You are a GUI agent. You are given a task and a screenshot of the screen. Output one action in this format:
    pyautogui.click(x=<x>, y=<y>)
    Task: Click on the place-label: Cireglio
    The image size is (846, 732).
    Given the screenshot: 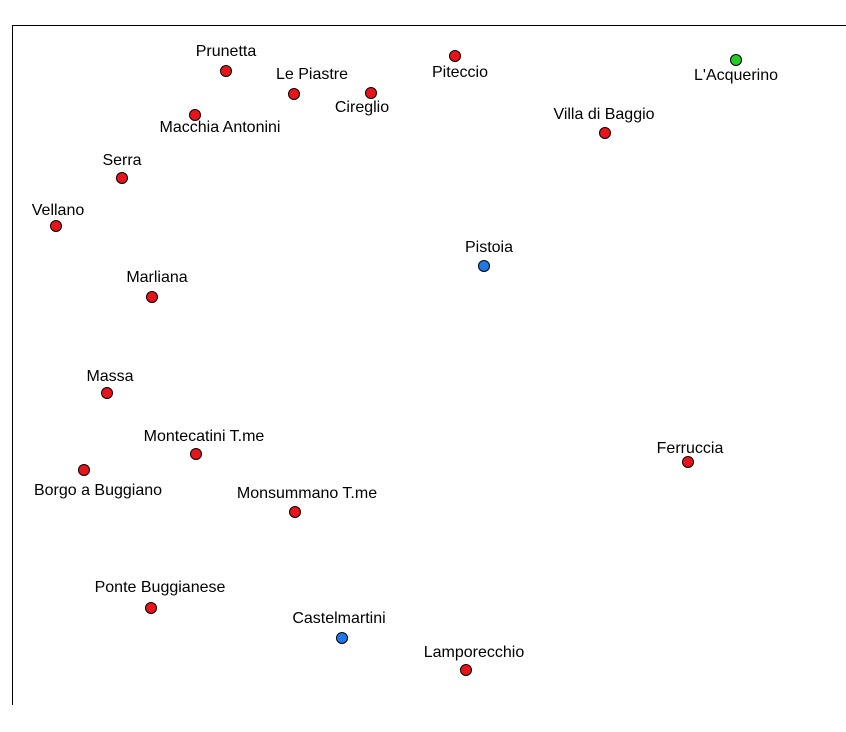 What is the action you would take?
    pyautogui.click(x=362, y=107)
    